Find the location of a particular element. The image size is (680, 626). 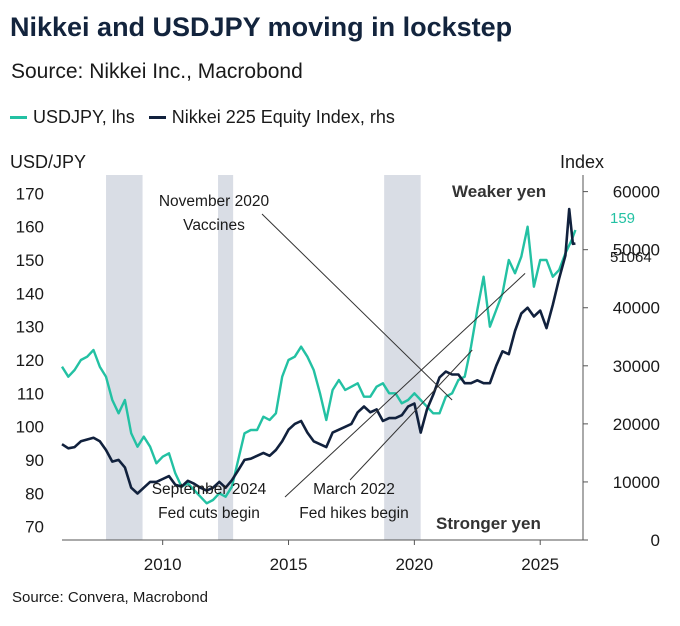

annotation-stronger-yen: Stronger yen is located at coordinates (488, 523).